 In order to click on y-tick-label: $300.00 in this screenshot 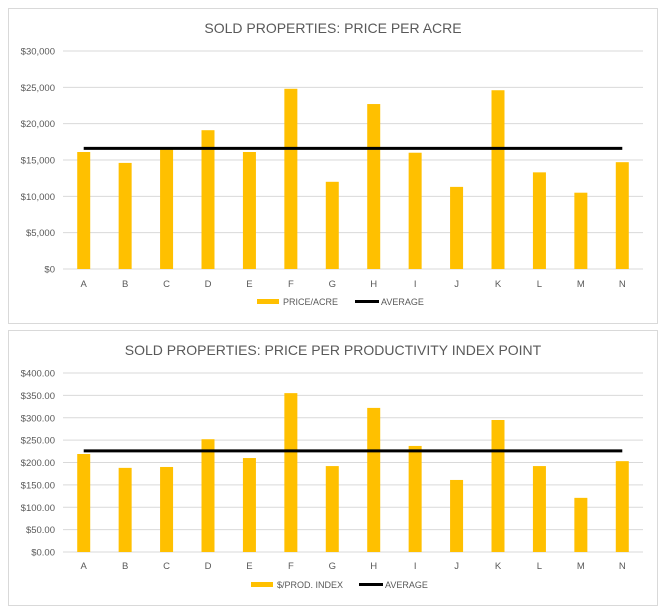, I will do `click(38, 418)`.